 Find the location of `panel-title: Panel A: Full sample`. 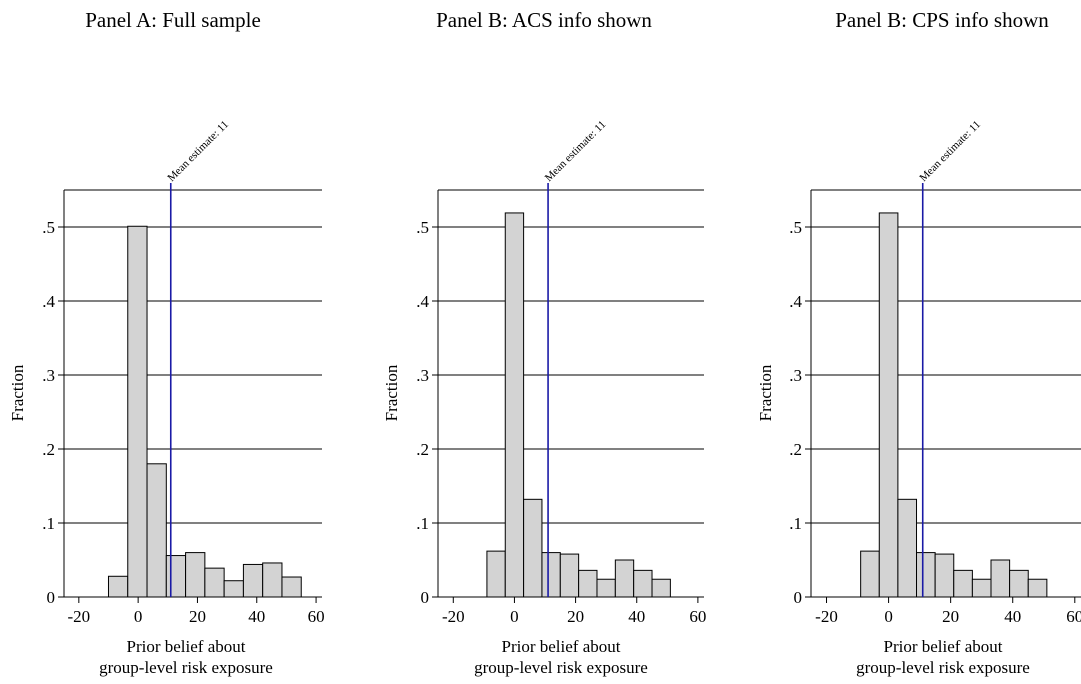

panel-title: Panel A: Full sample is located at coordinates (173, 20).